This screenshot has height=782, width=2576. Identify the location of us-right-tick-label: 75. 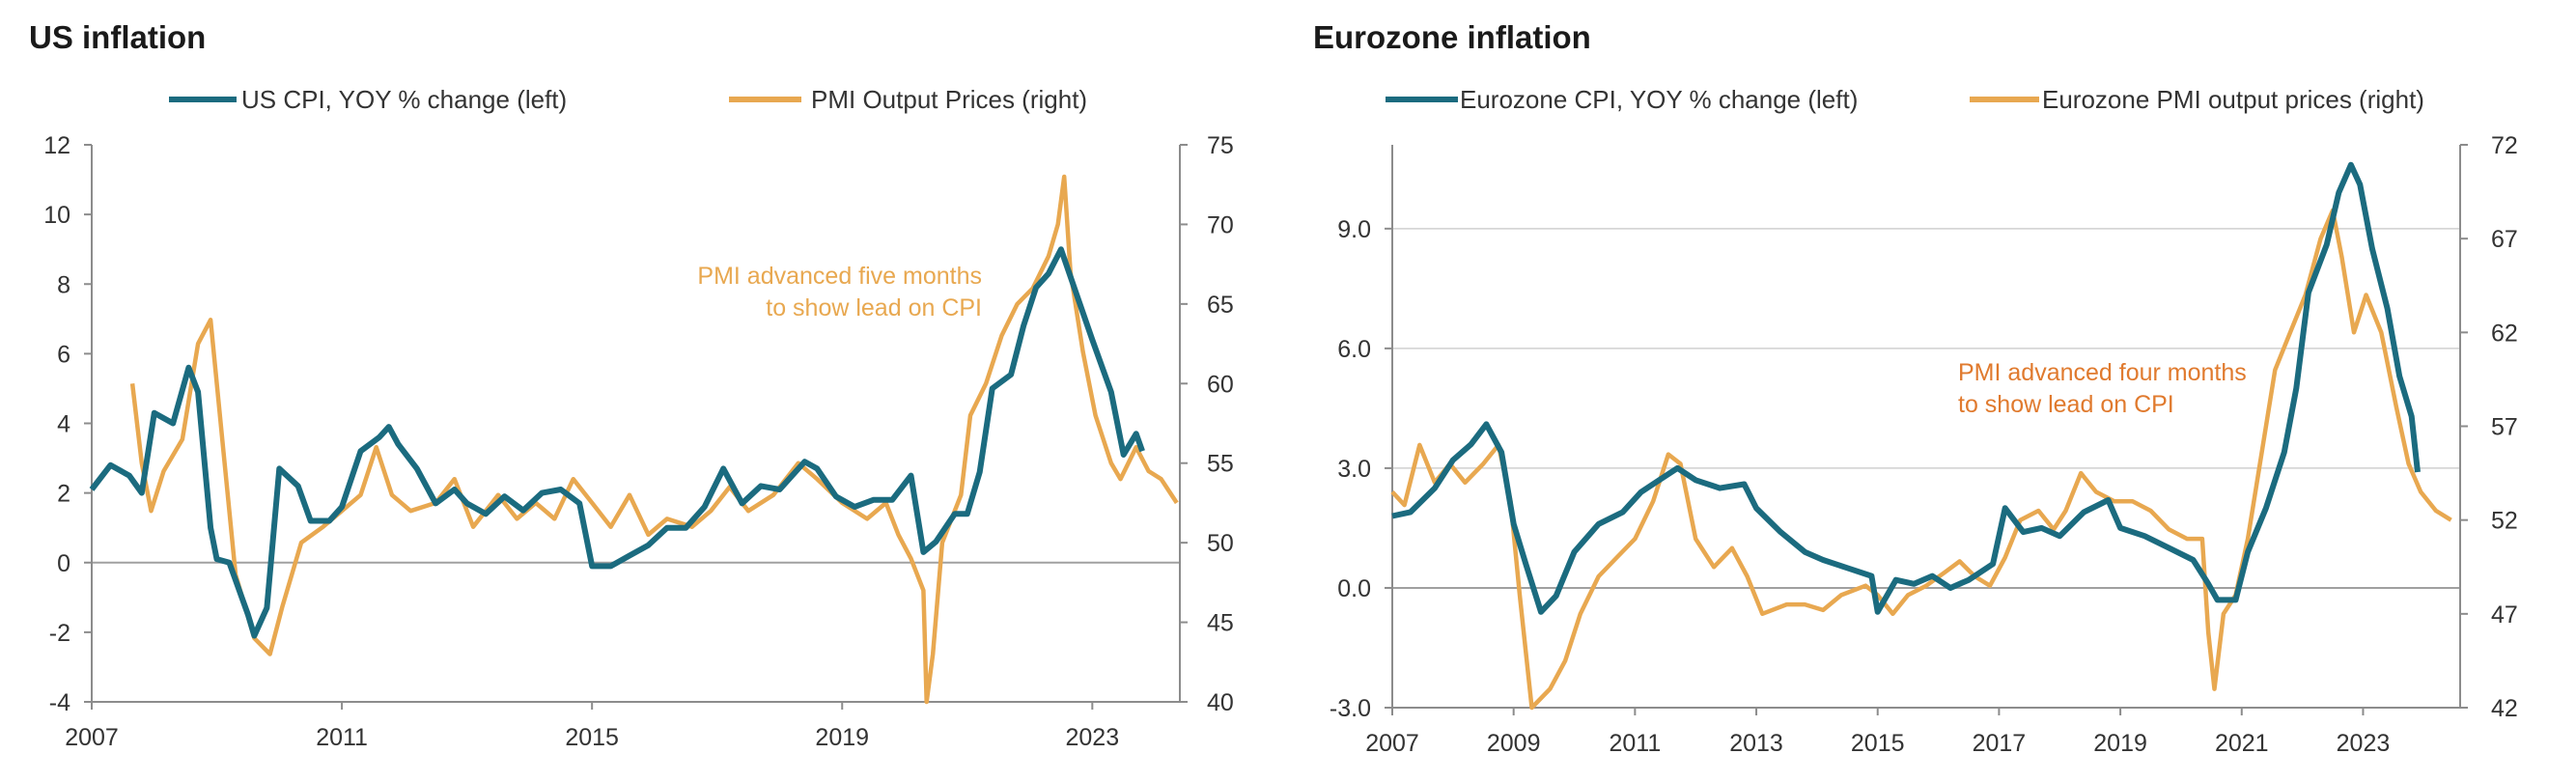
(1221, 145).